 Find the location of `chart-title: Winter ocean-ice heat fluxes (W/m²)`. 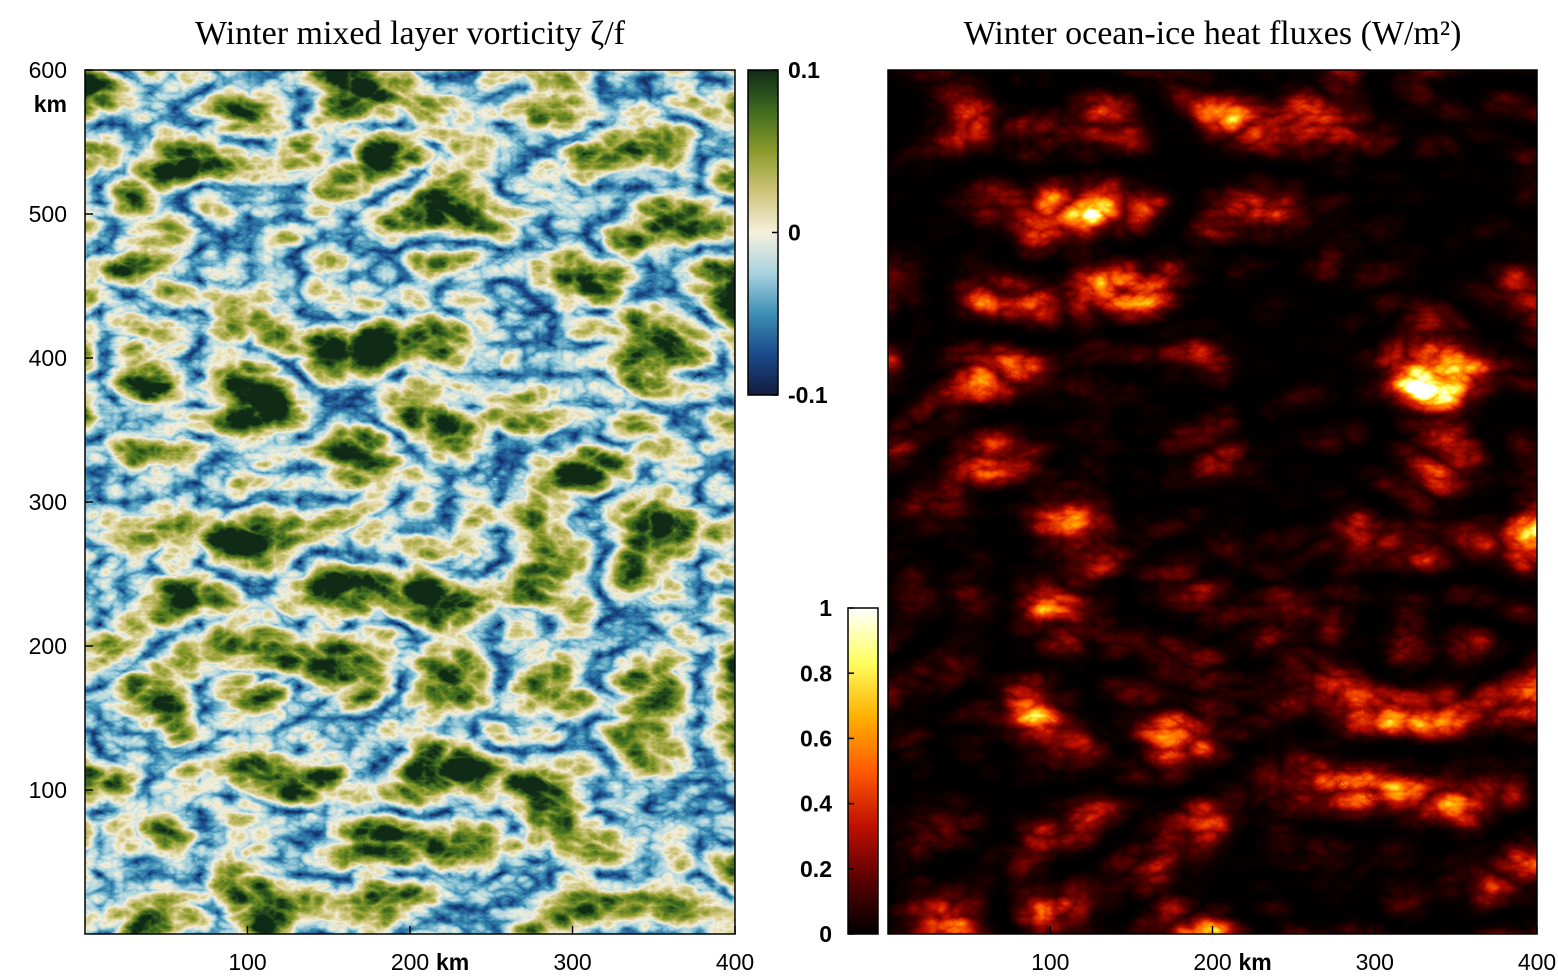

chart-title: Winter ocean-ice heat fluxes (W/m²) is located at coordinates (1213, 33).